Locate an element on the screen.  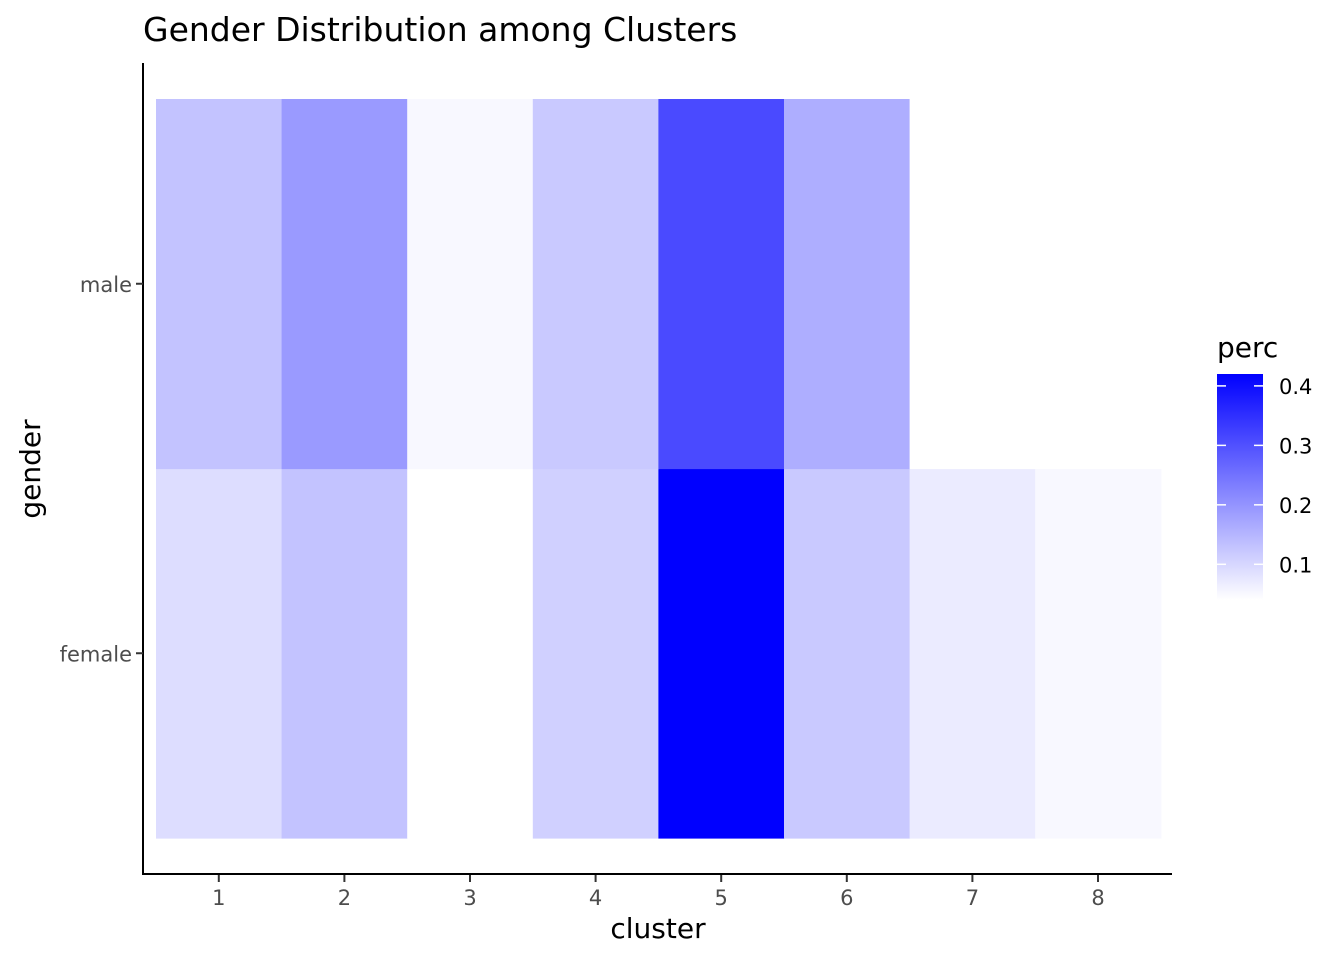
legend-tick-label-0.4: 0.4 is located at coordinates (1295, 387).